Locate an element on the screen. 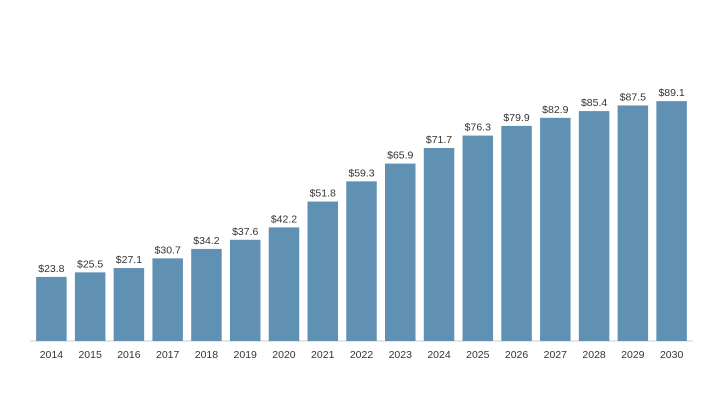 This screenshot has width=711, height=400. data-label-2022: $59.3 is located at coordinates (361, 173).